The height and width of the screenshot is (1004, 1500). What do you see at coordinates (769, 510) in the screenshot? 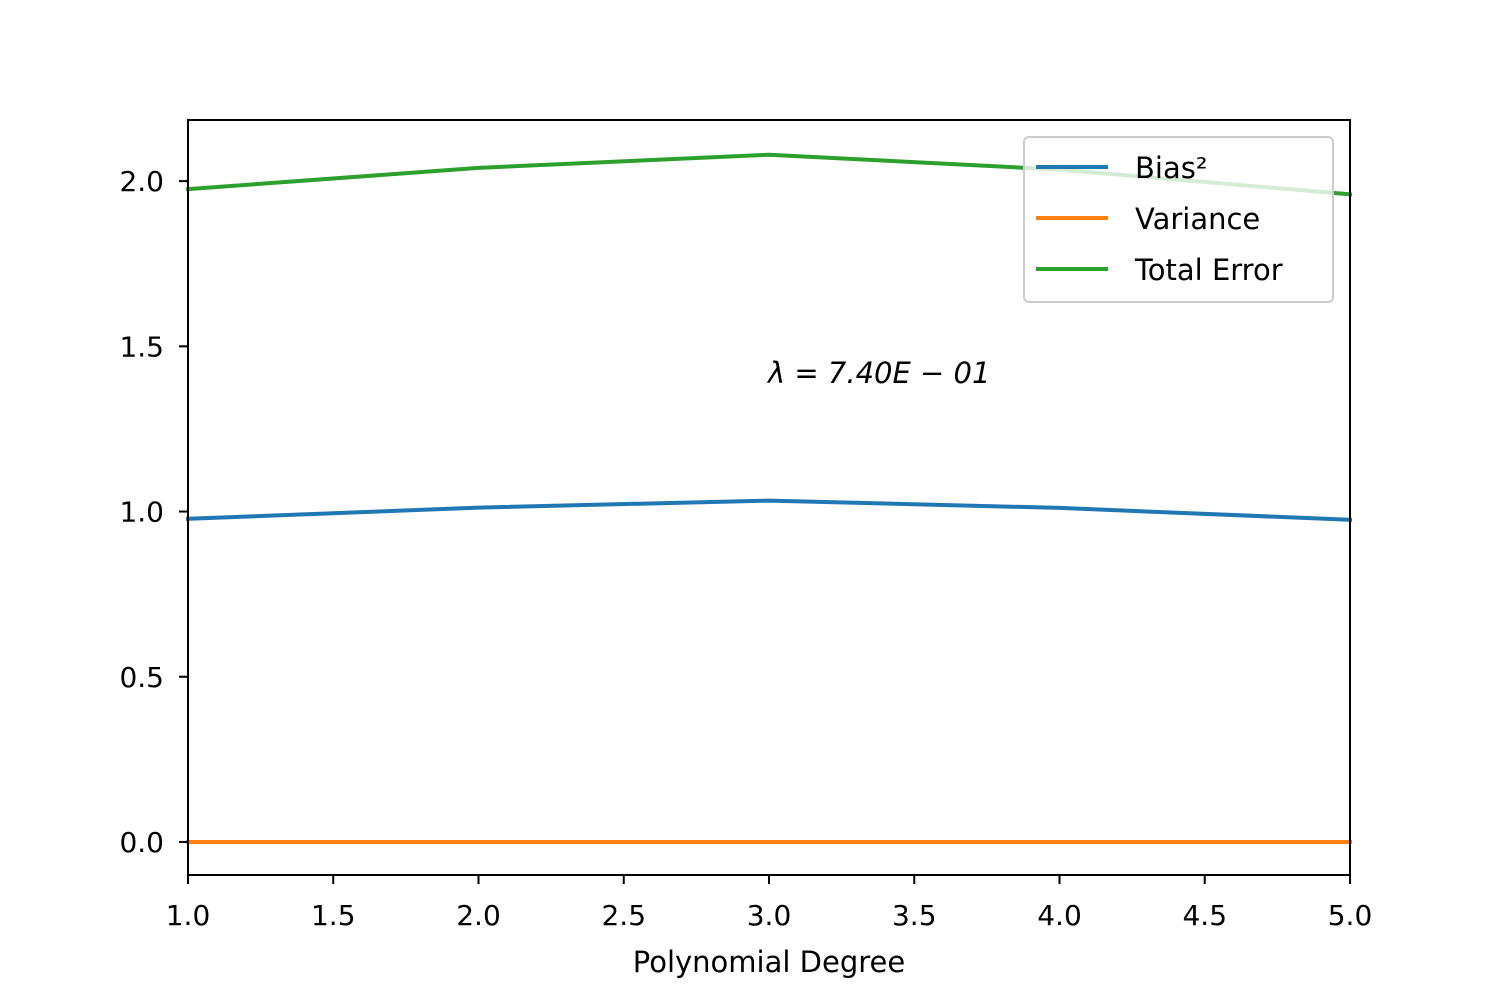
I see `series-line-bias` at bounding box center [769, 510].